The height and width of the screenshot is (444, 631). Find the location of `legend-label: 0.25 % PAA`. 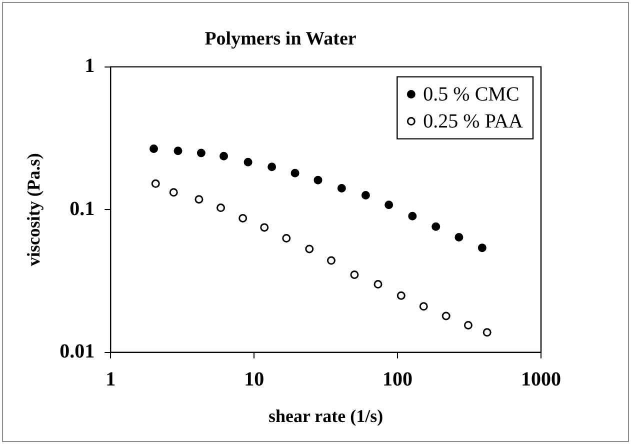

legend-label: 0.25 % PAA is located at coordinates (473, 121).